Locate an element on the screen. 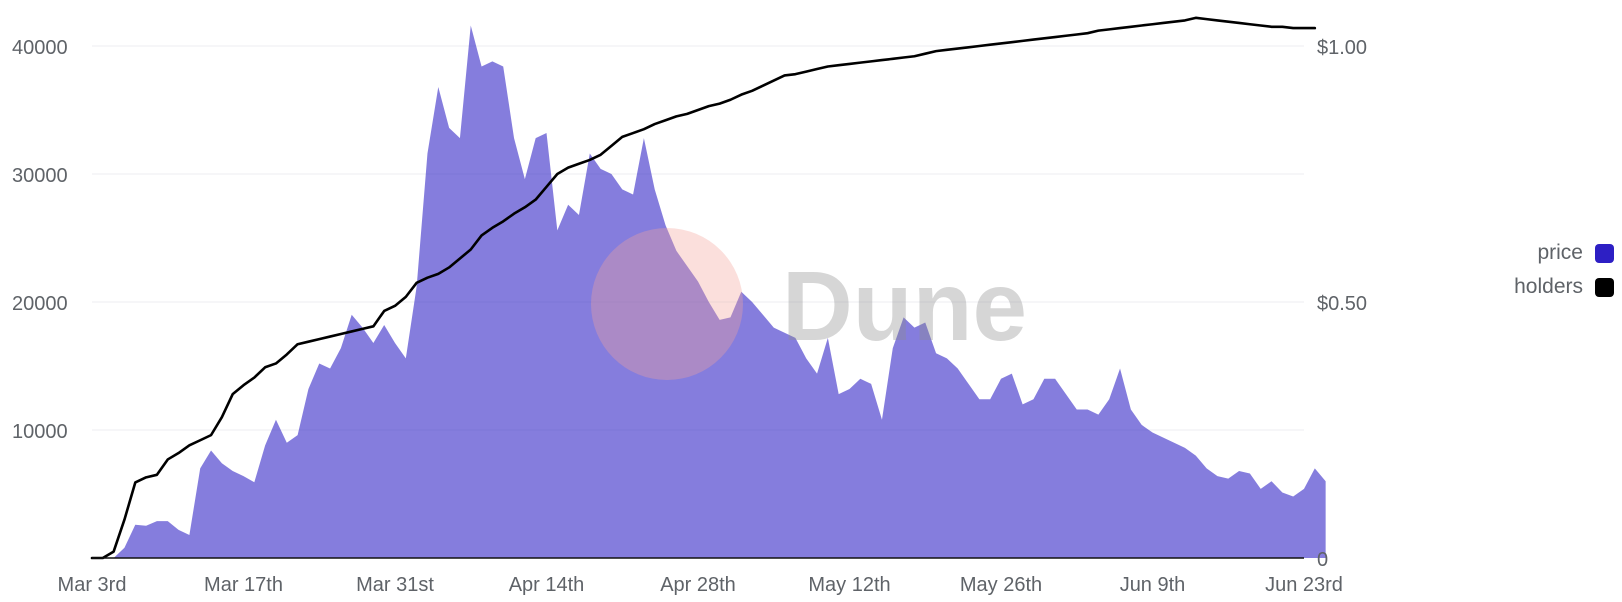 The width and height of the screenshot is (1622, 602). x-tick-label: Apr 28th is located at coordinates (698, 585).